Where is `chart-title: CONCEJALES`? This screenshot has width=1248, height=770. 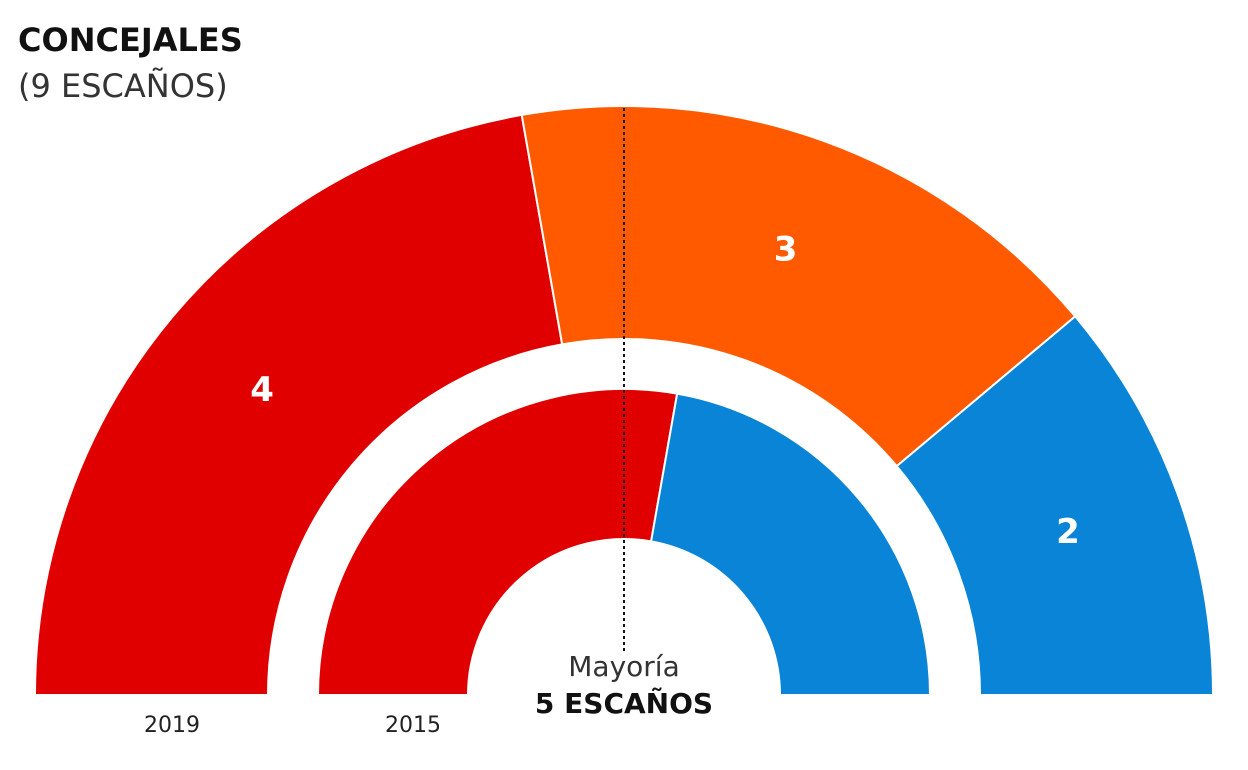 chart-title: CONCEJALES is located at coordinates (130, 40).